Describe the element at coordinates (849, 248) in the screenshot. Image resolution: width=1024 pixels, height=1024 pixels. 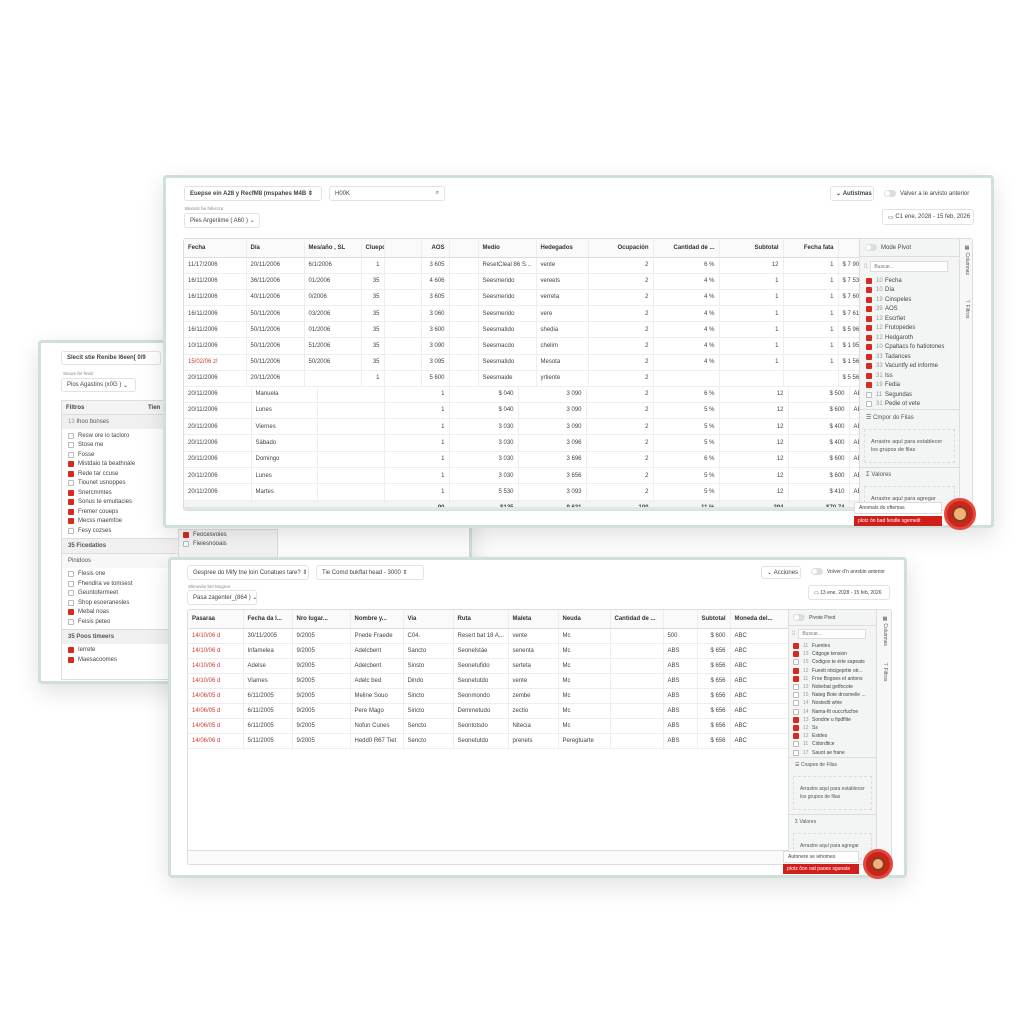
I see `column-header` at that location.